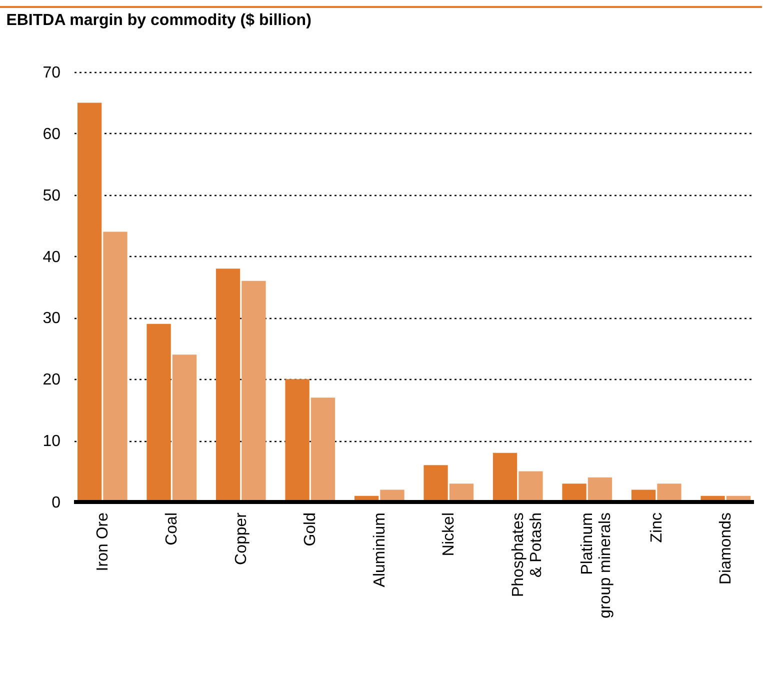 The image size is (763, 694). What do you see at coordinates (527, 555) in the screenshot?
I see `x-tick-label: Phosphates & Potash` at bounding box center [527, 555].